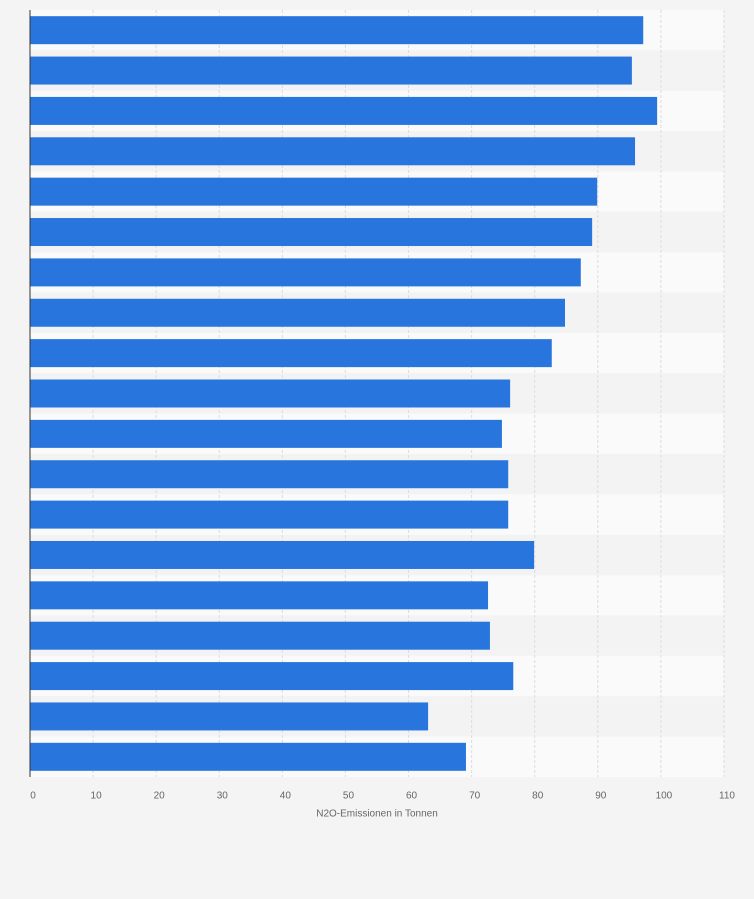 This screenshot has height=899, width=754. What do you see at coordinates (475, 796) in the screenshot?
I see `x-tick-label: 70` at bounding box center [475, 796].